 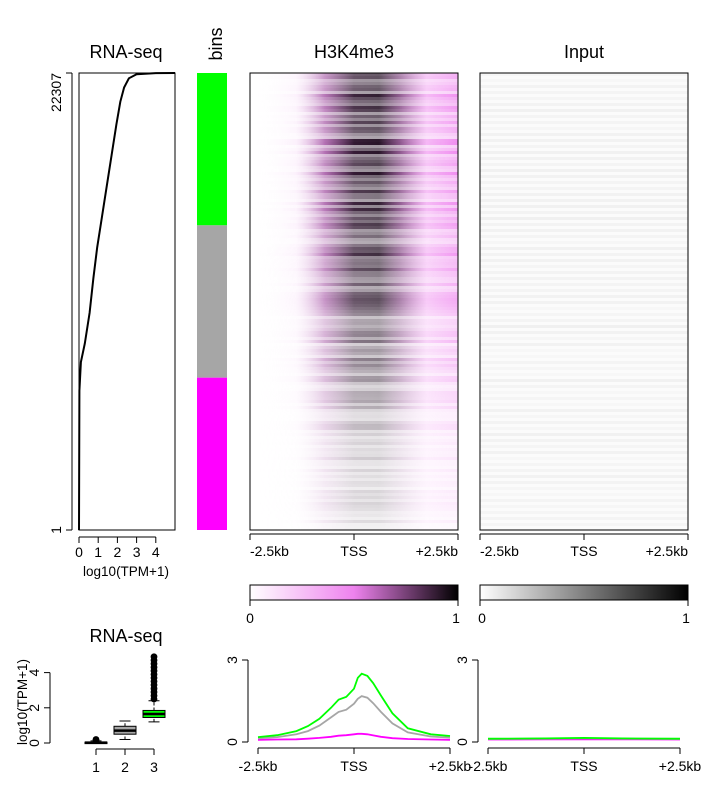 I want to click on h3k4me3-profile-panel: 0 3 -2.5kb TSS +2.5kb, so click(x=347, y=715).